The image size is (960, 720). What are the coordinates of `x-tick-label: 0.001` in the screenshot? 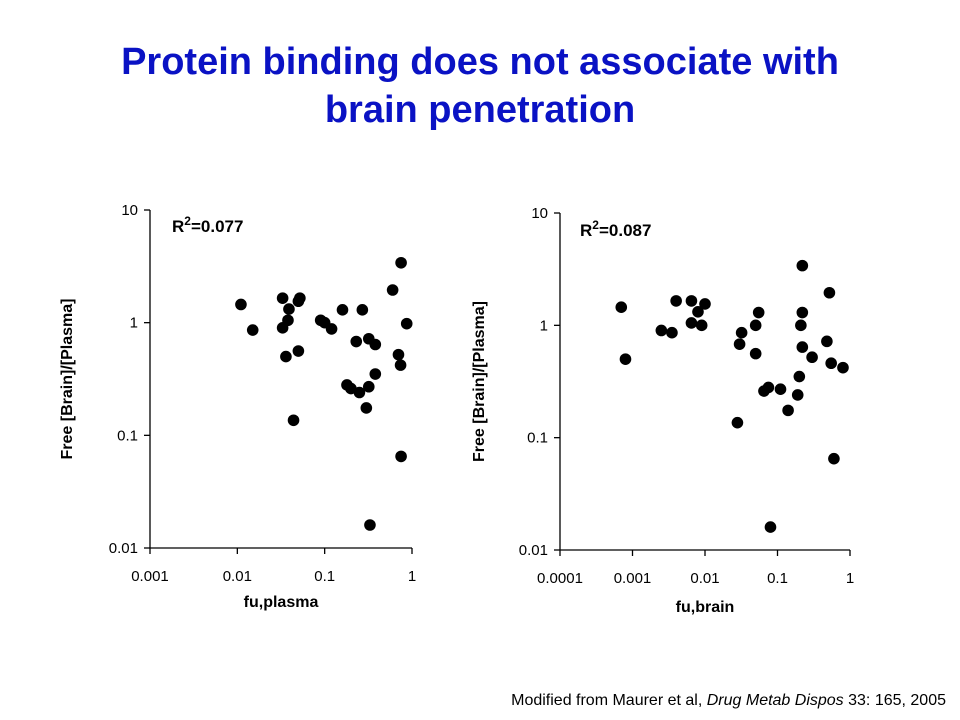 It's located at (150, 576).